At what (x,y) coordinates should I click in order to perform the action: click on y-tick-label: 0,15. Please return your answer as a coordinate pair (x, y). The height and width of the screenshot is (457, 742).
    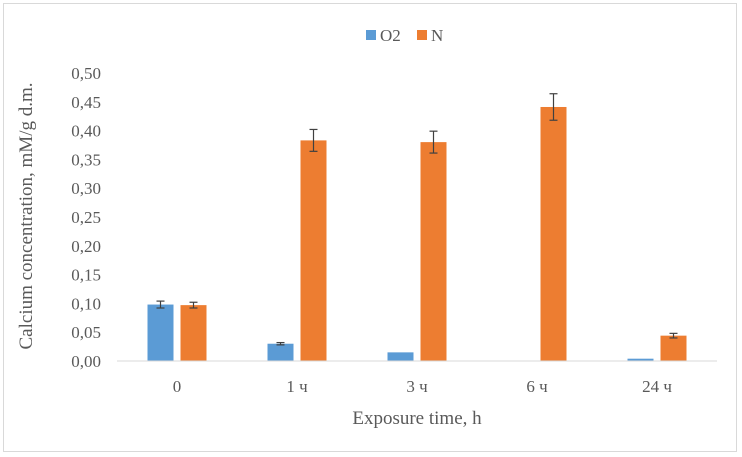
    Looking at the image, I should click on (86, 275).